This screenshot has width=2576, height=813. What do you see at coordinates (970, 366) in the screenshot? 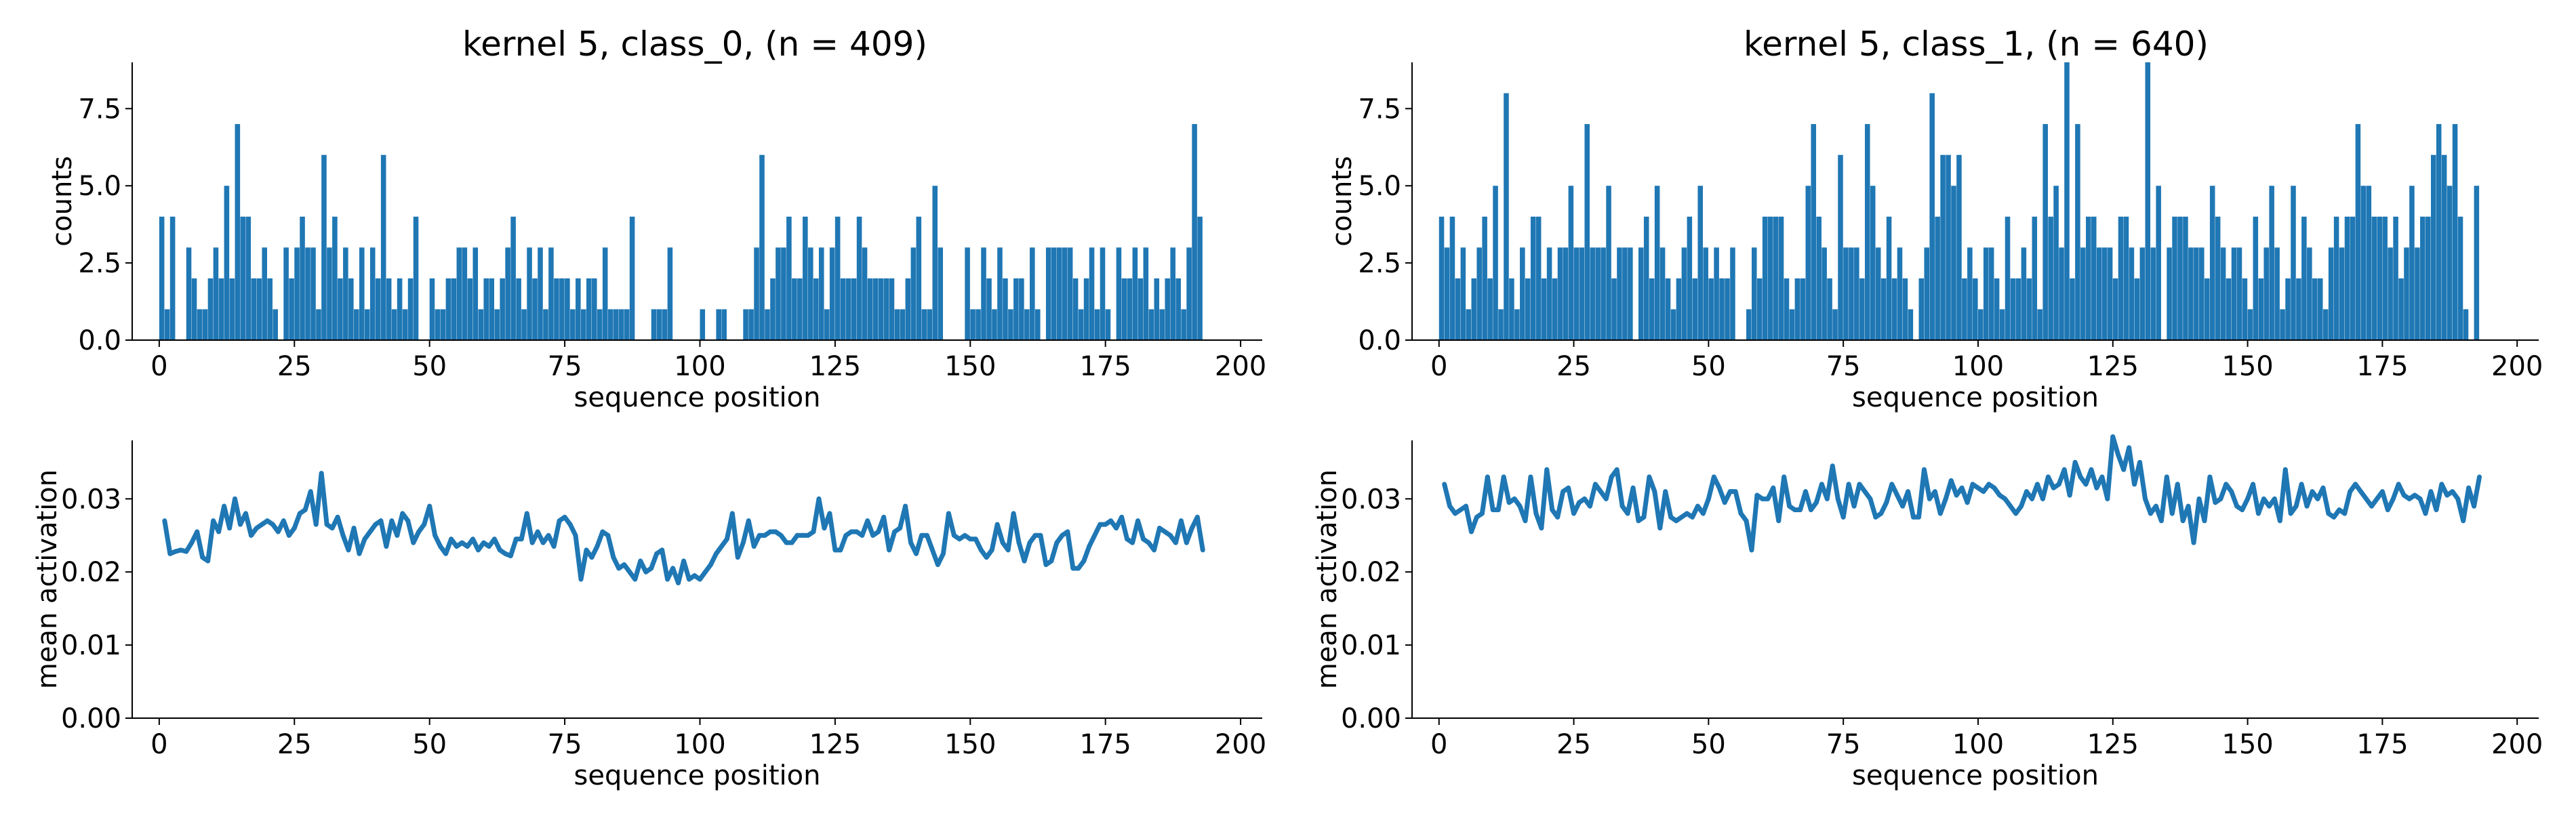
I see `x-tick-label: 150` at bounding box center [970, 366].